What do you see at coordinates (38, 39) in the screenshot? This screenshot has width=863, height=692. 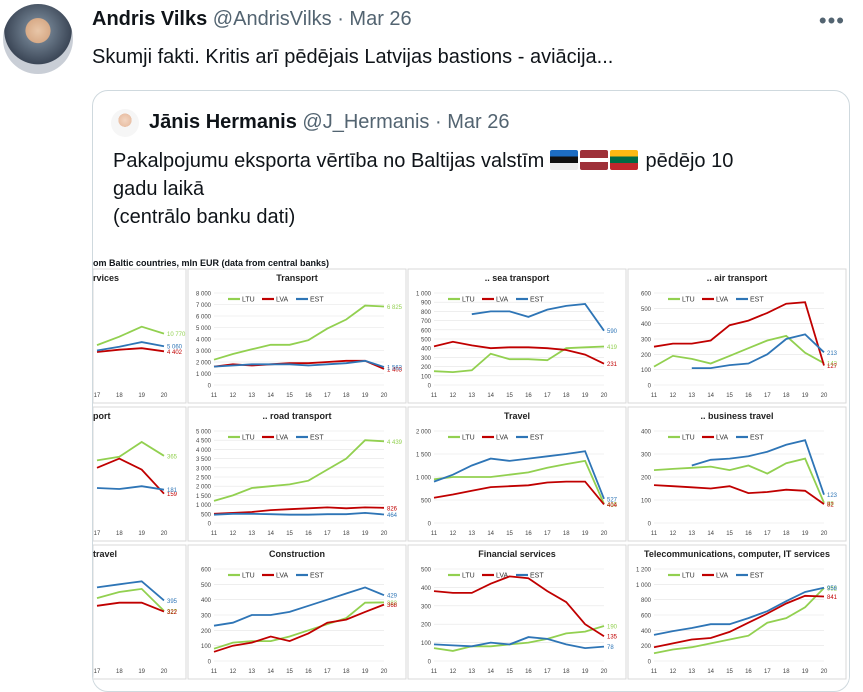 I see `author-avatar` at bounding box center [38, 39].